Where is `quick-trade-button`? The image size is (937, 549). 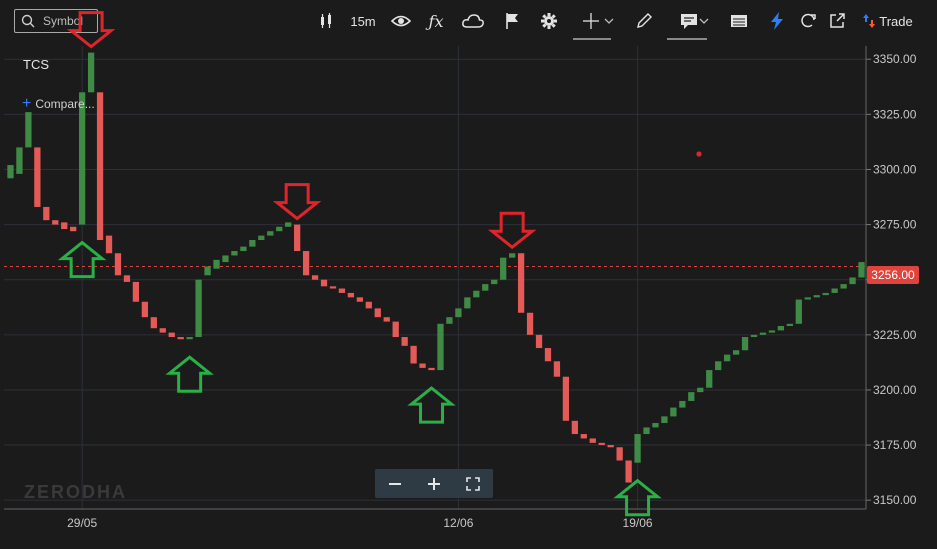
quick-trade-button is located at coordinates (777, 21).